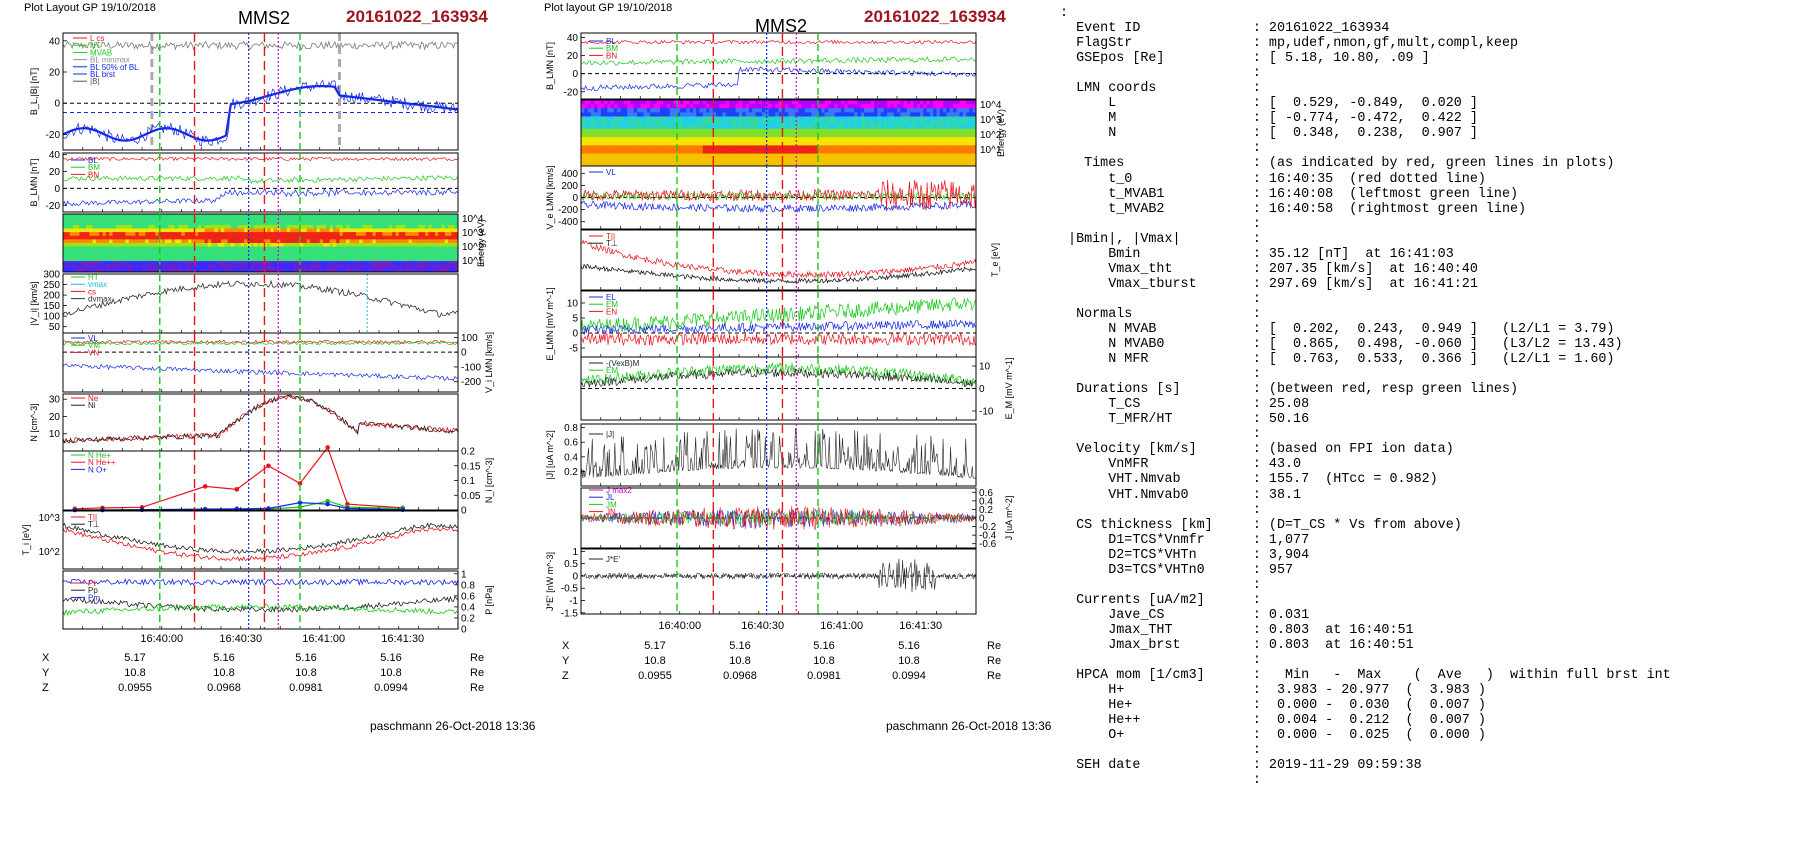  I want to click on blmn-legend-label: BL, so click(93, 160).